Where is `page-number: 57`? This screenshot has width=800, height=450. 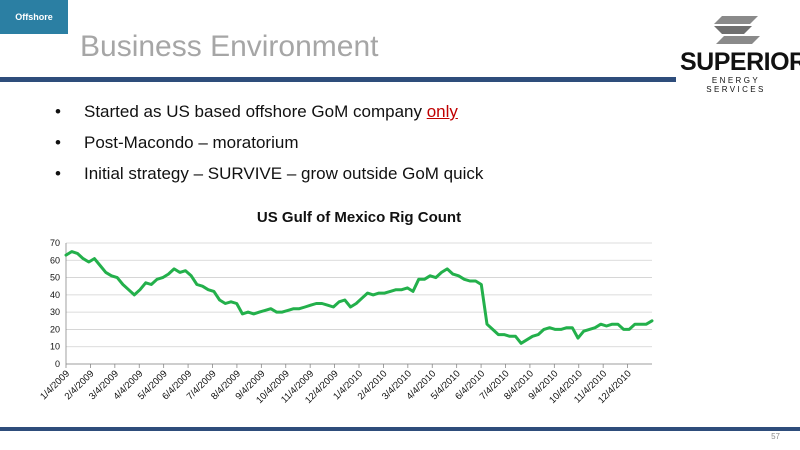
page-number: 57 is located at coordinates (775, 436).